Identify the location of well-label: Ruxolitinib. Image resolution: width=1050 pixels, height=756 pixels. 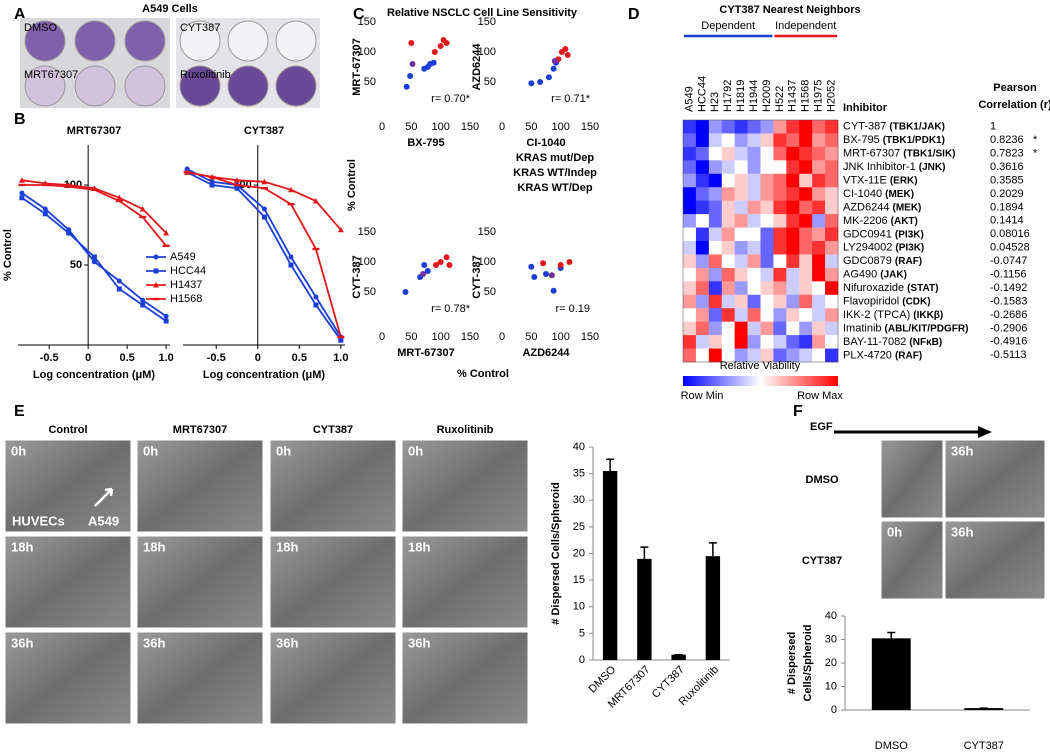
(205, 75).